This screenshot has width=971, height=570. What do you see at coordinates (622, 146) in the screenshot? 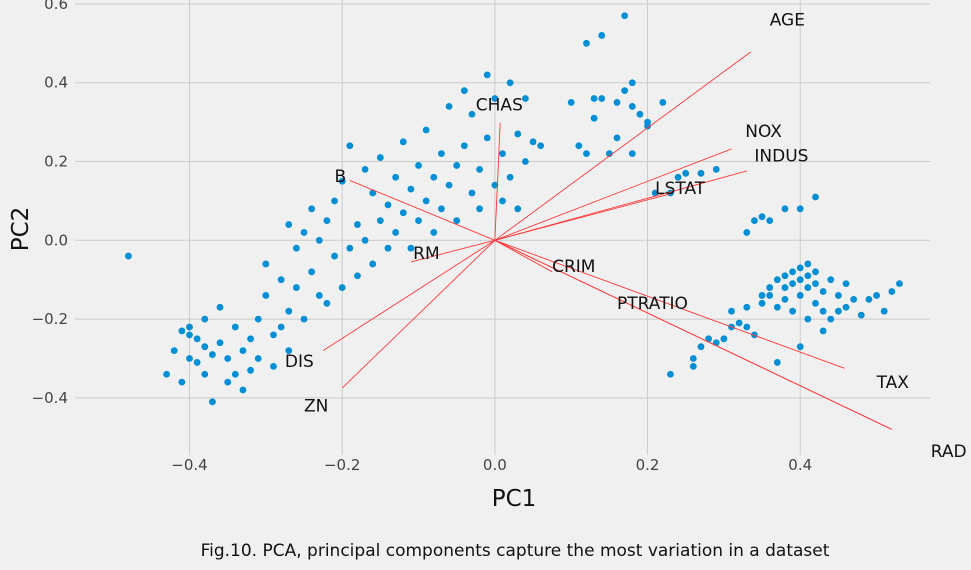
I see `loading-vector-age` at bounding box center [622, 146].